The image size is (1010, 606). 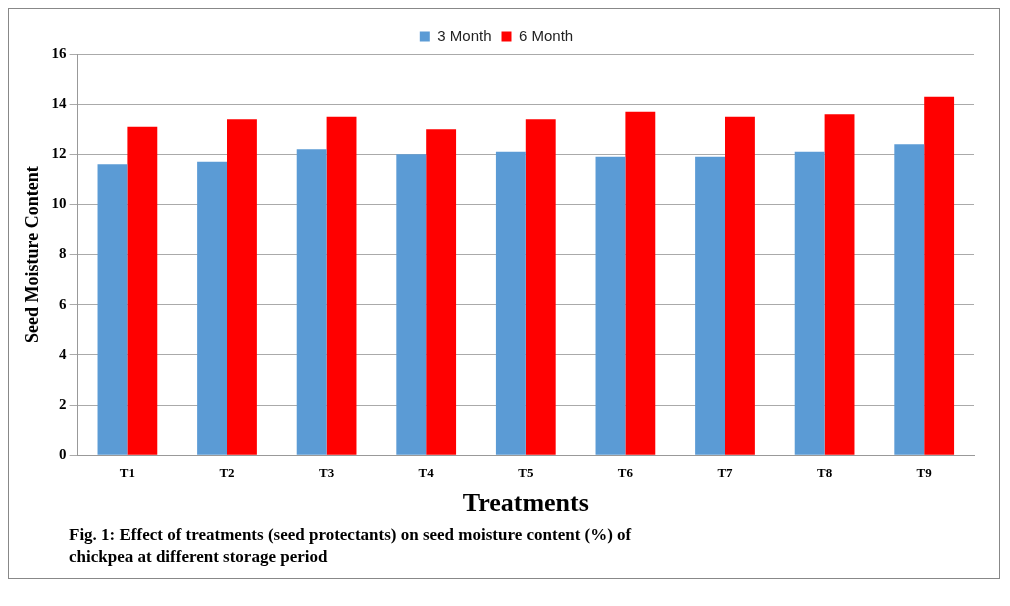 I want to click on y-axis-title: Seed Moisture Content, so click(x=32, y=254).